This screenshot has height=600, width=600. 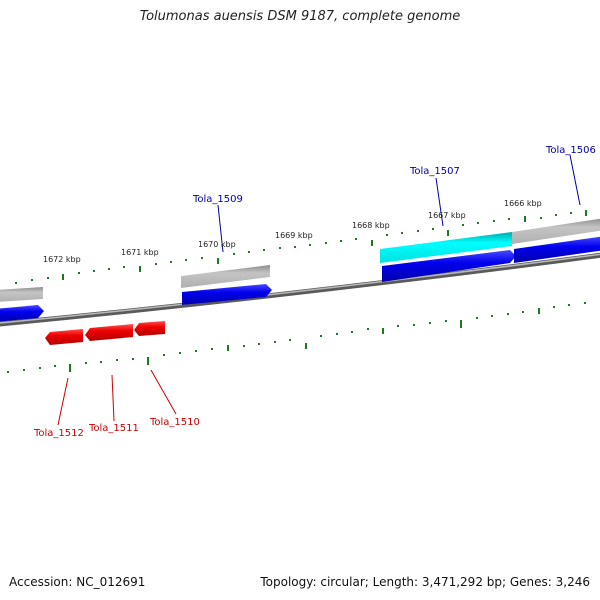 I want to click on kbp-label: 1671 kbp, so click(x=140, y=252).